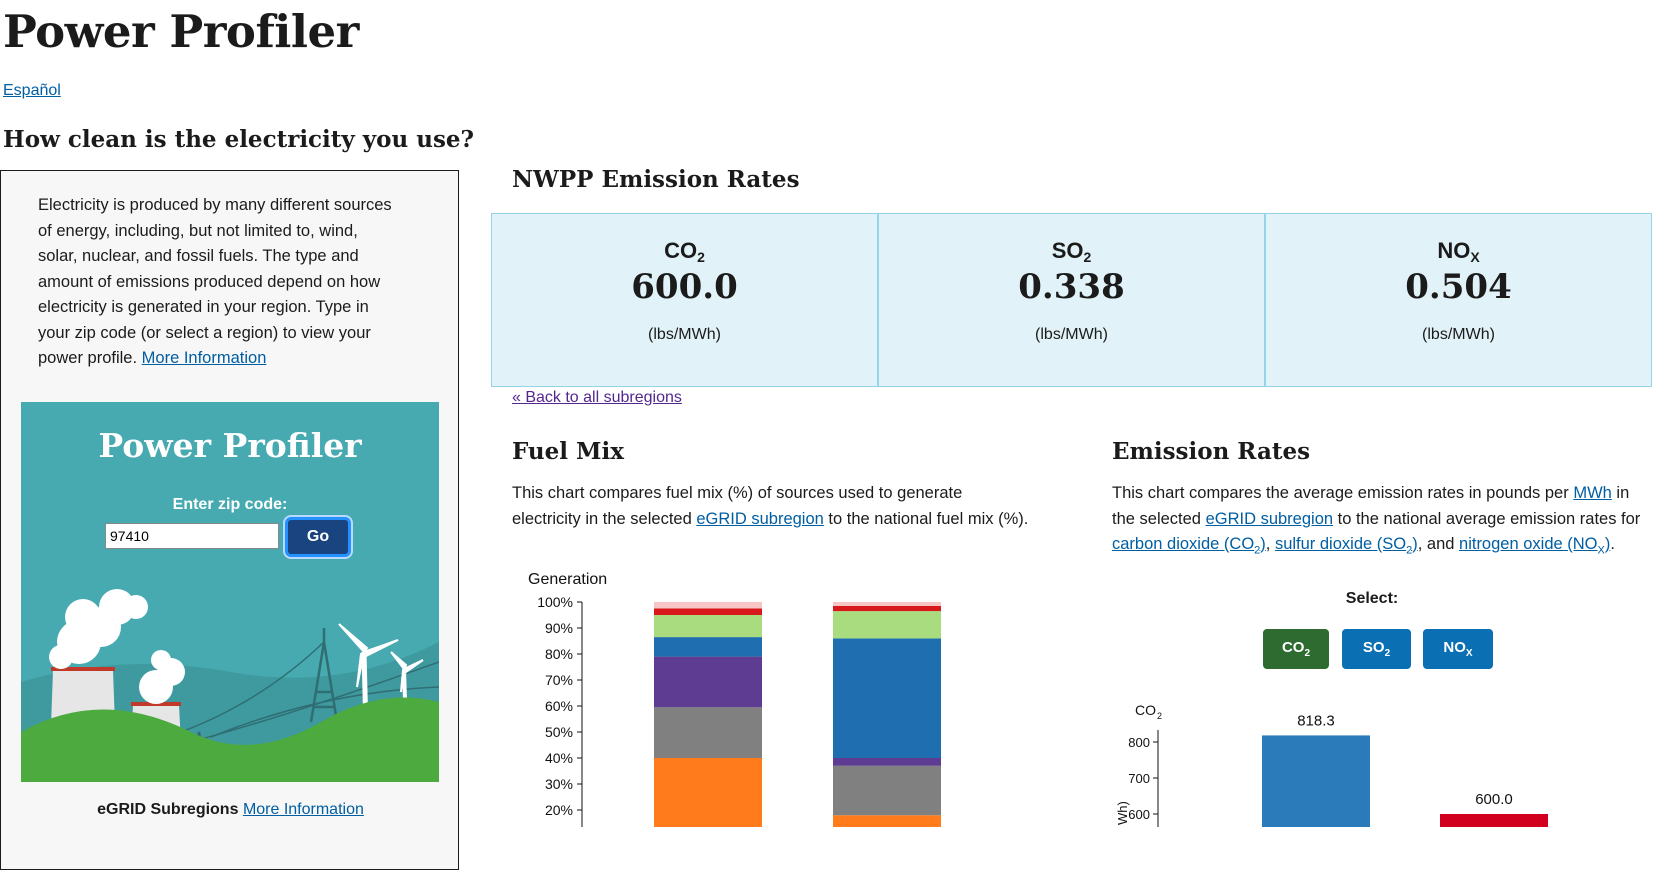  What do you see at coordinates (239, 139) in the screenshot?
I see `page-subtitle: How clean is the electricity you use?` at bounding box center [239, 139].